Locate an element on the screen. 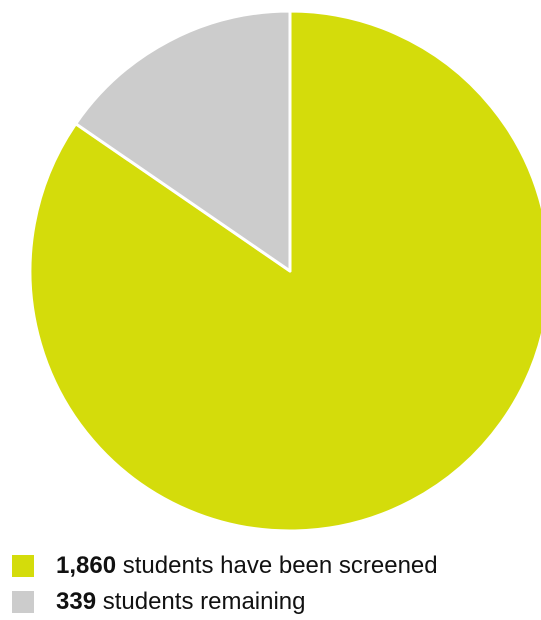  legend-text-remaining: 339 students remaining is located at coordinates (181, 602).